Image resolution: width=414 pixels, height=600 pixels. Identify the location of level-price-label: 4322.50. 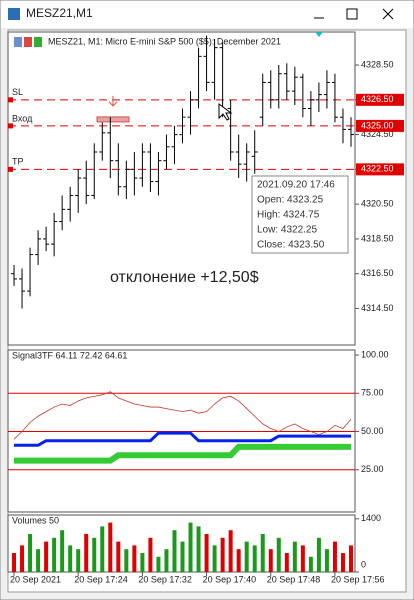
(377, 169).